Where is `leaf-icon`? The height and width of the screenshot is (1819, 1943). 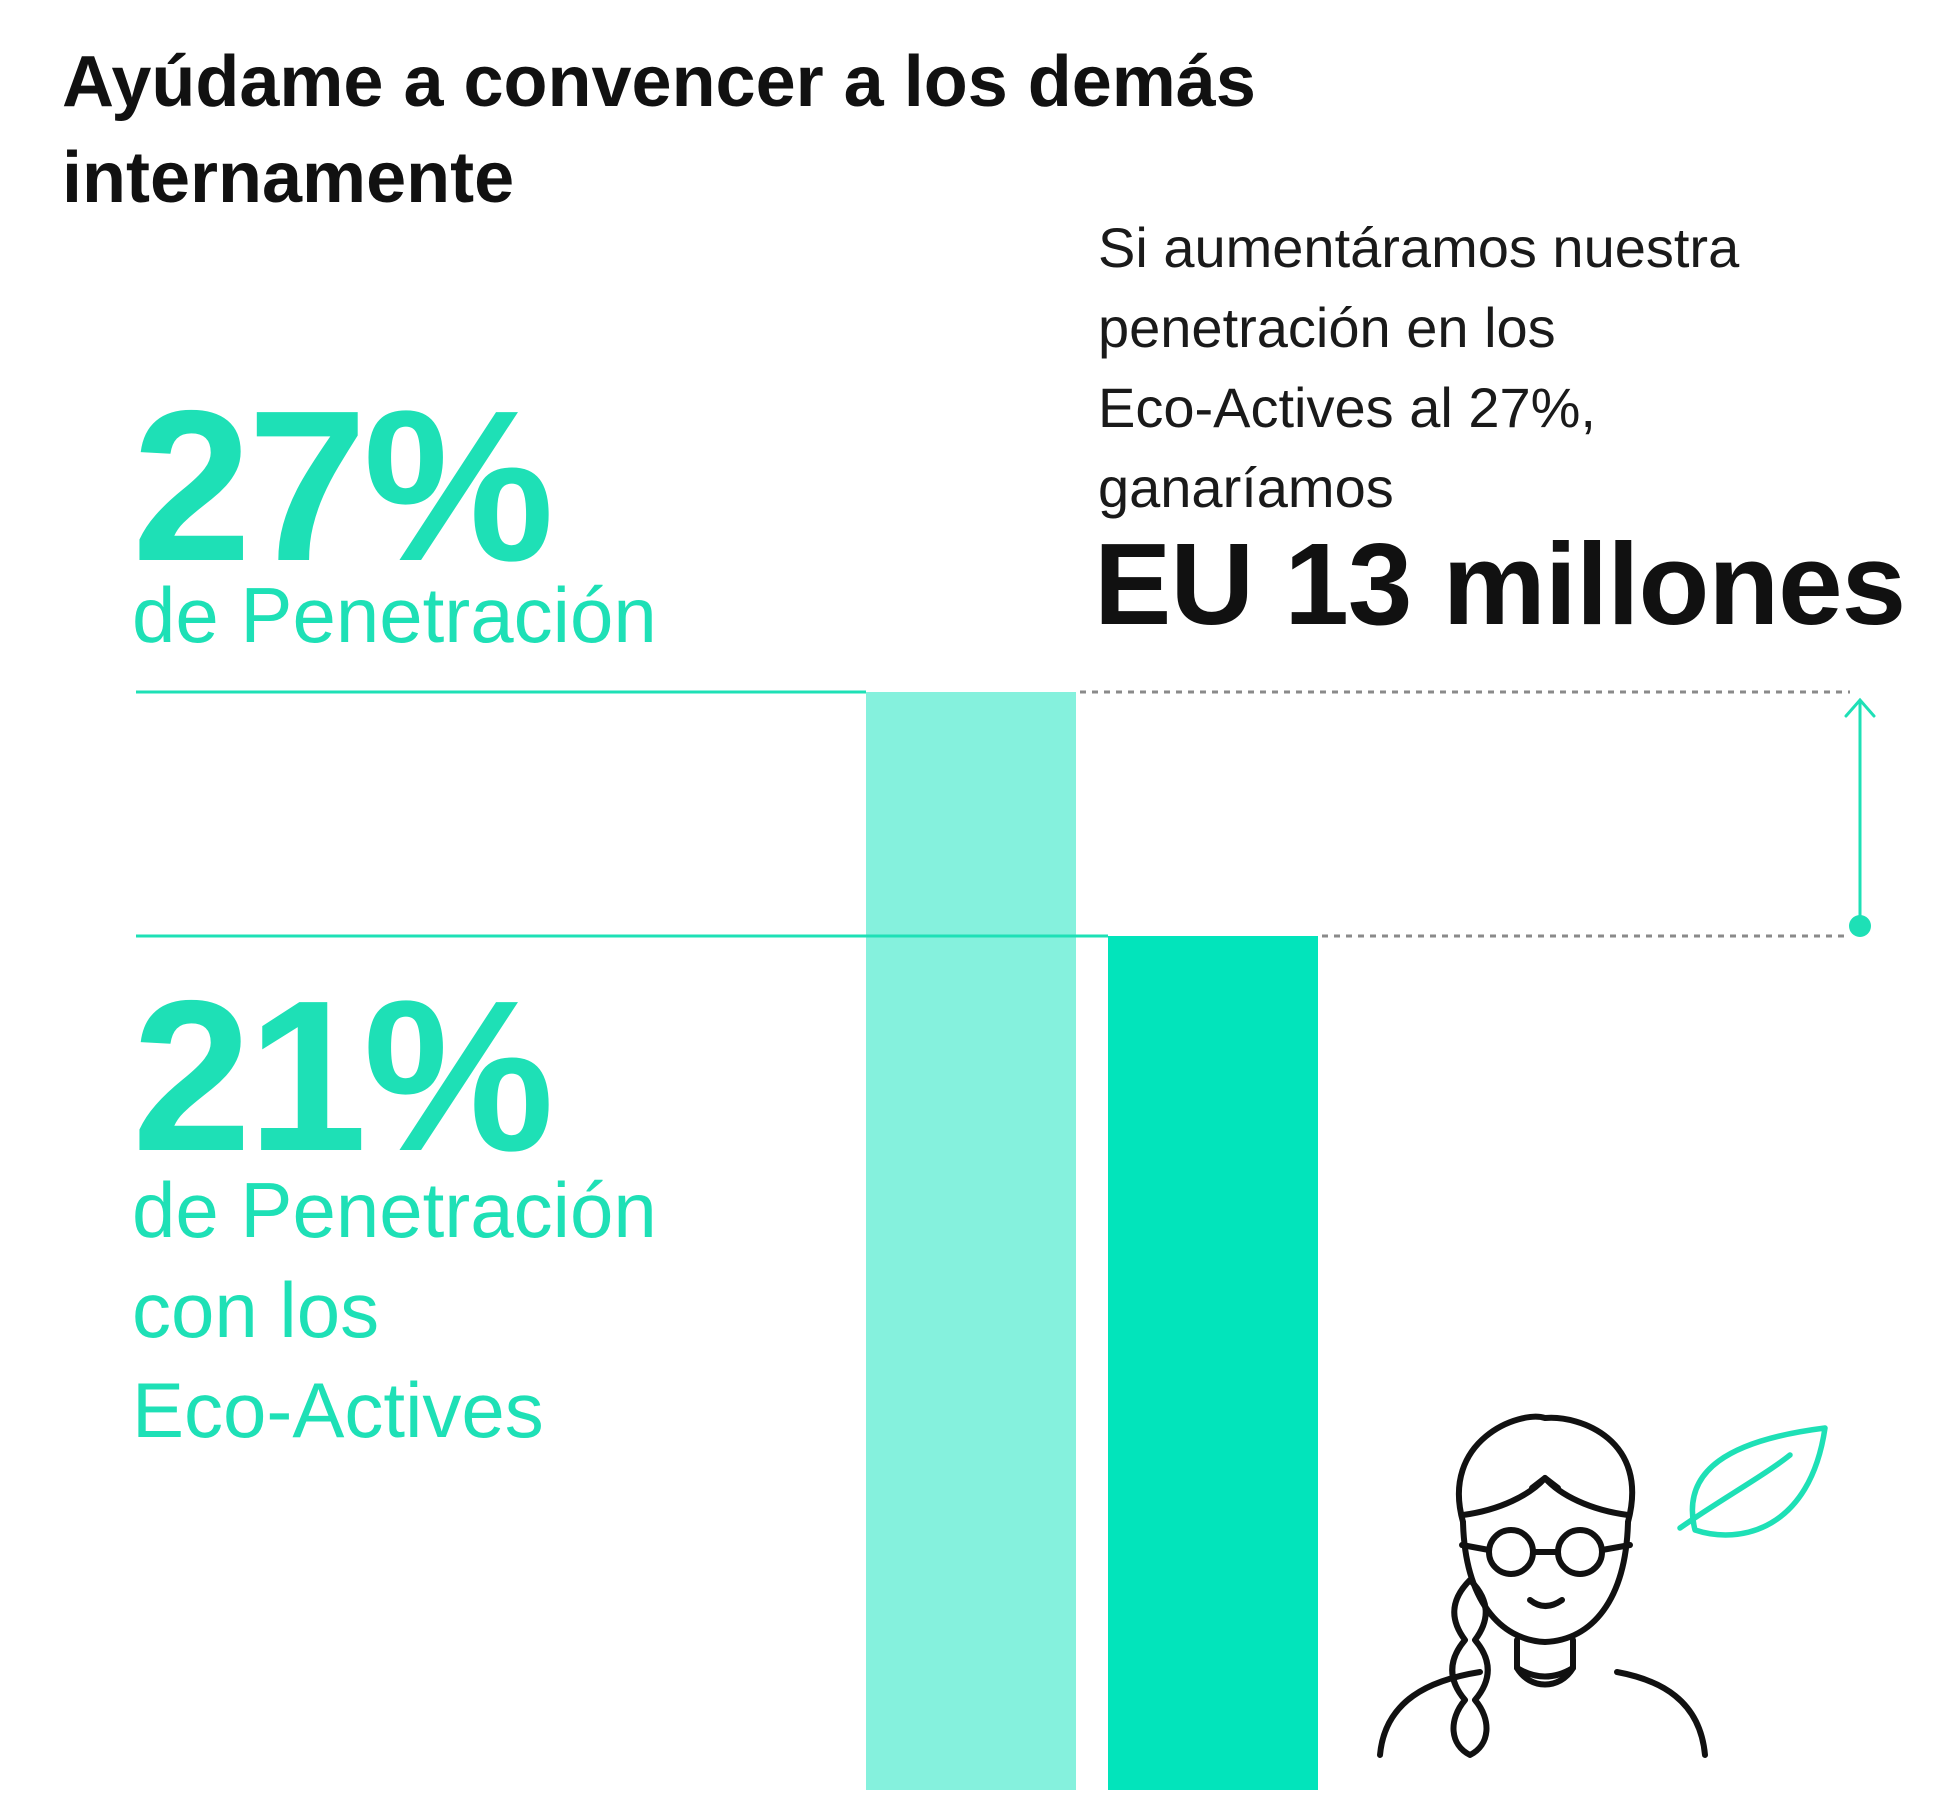 leaf-icon is located at coordinates (1752, 1481).